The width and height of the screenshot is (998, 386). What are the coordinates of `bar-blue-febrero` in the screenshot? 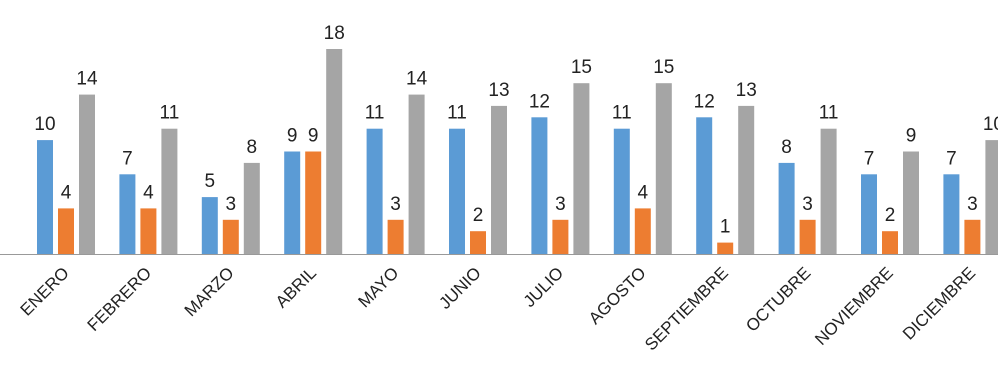 It's located at (127, 214).